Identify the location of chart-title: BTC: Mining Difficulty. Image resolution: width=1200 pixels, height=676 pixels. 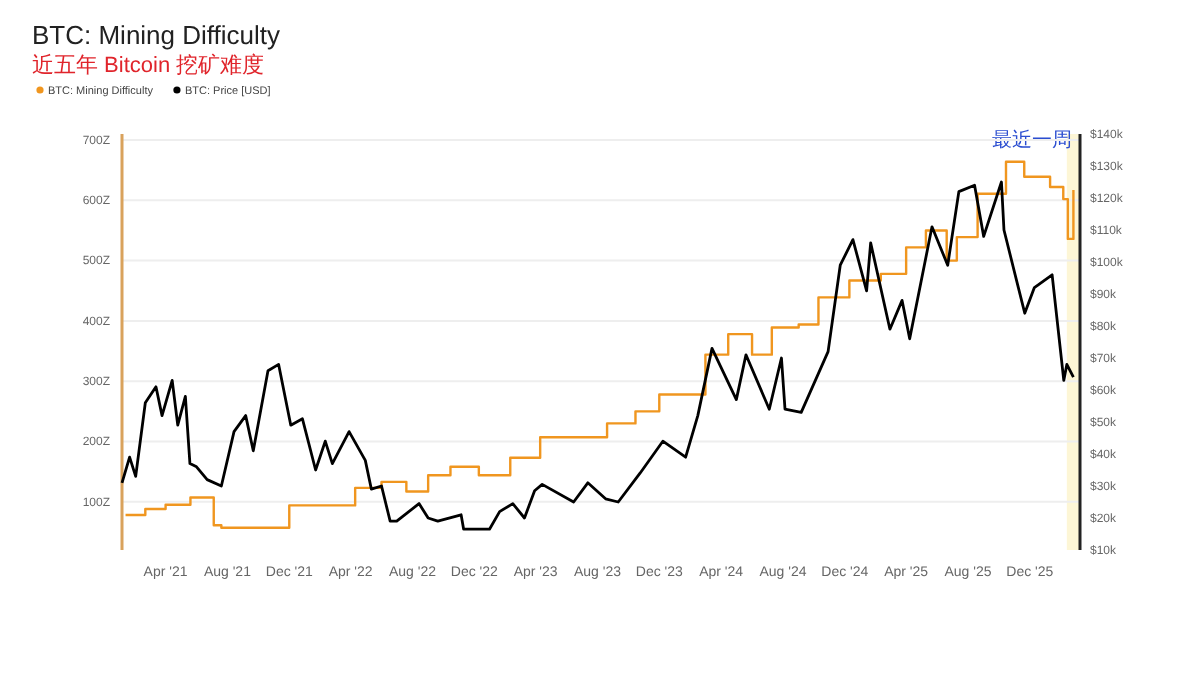
(157, 35).